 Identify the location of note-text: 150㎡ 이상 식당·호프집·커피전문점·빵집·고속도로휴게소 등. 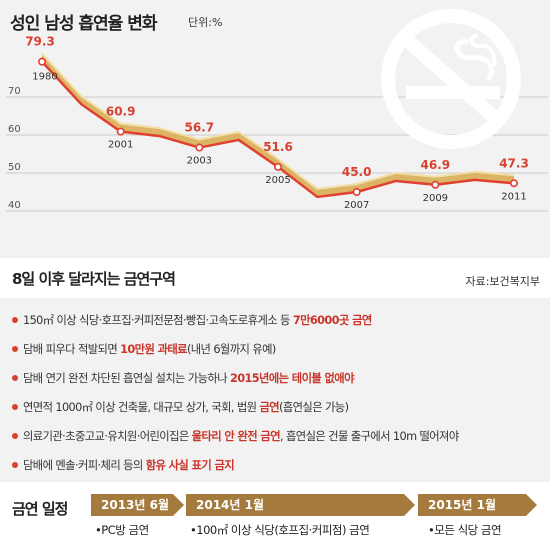
(158, 320).